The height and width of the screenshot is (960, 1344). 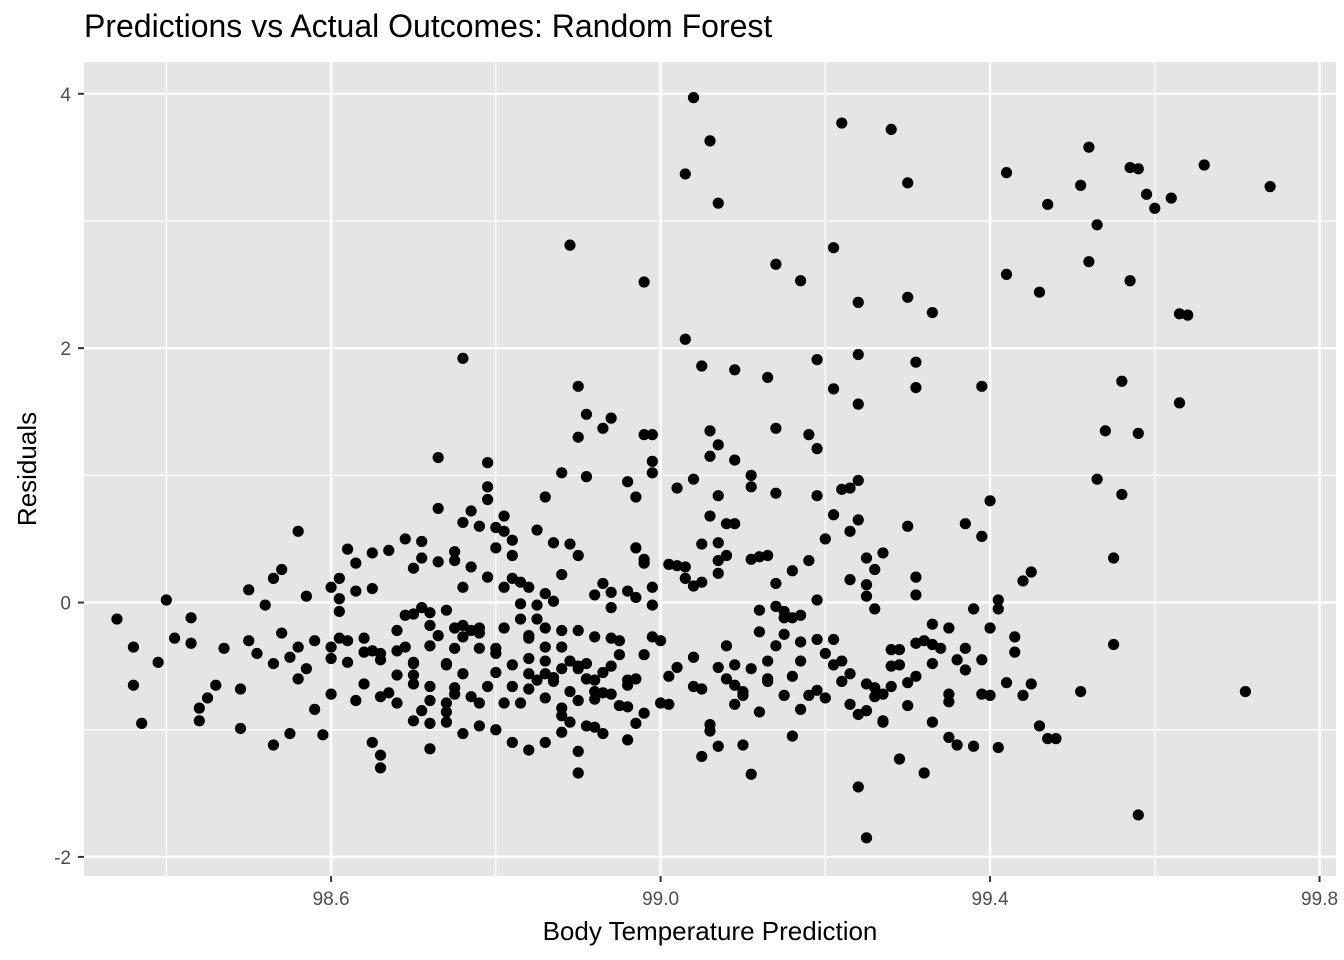 What do you see at coordinates (710, 931) in the screenshot?
I see `x-axis-title: Body Temperature Prediction` at bounding box center [710, 931].